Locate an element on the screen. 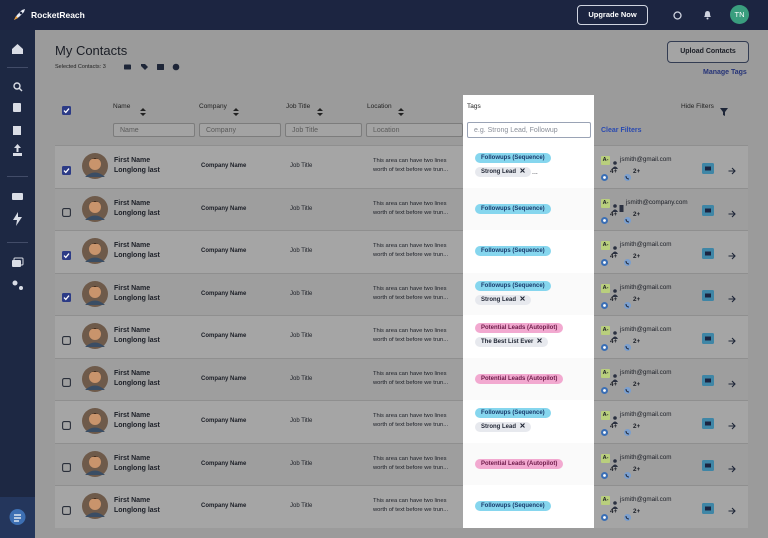 The width and height of the screenshot is (768, 538). selected-count: Selected Contacts: 3 is located at coordinates (80, 67).